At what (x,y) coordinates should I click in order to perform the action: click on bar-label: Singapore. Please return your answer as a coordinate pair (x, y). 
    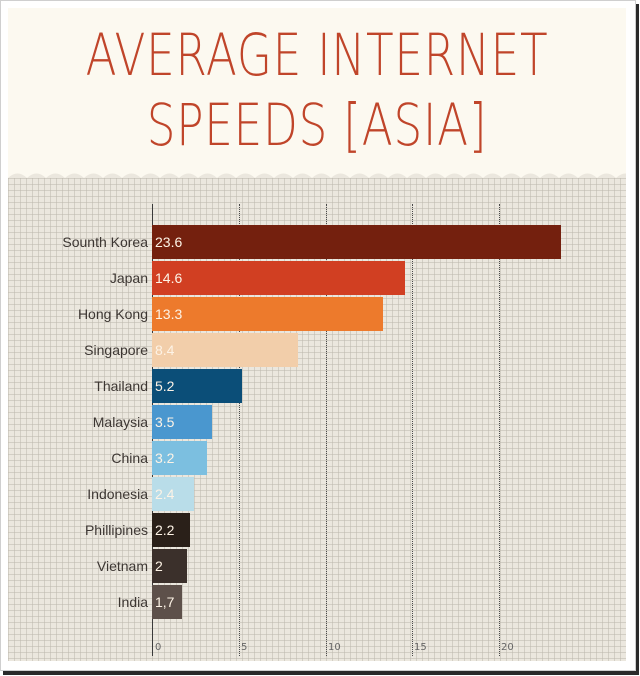
    Looking at the image, I should click on (116, 350).